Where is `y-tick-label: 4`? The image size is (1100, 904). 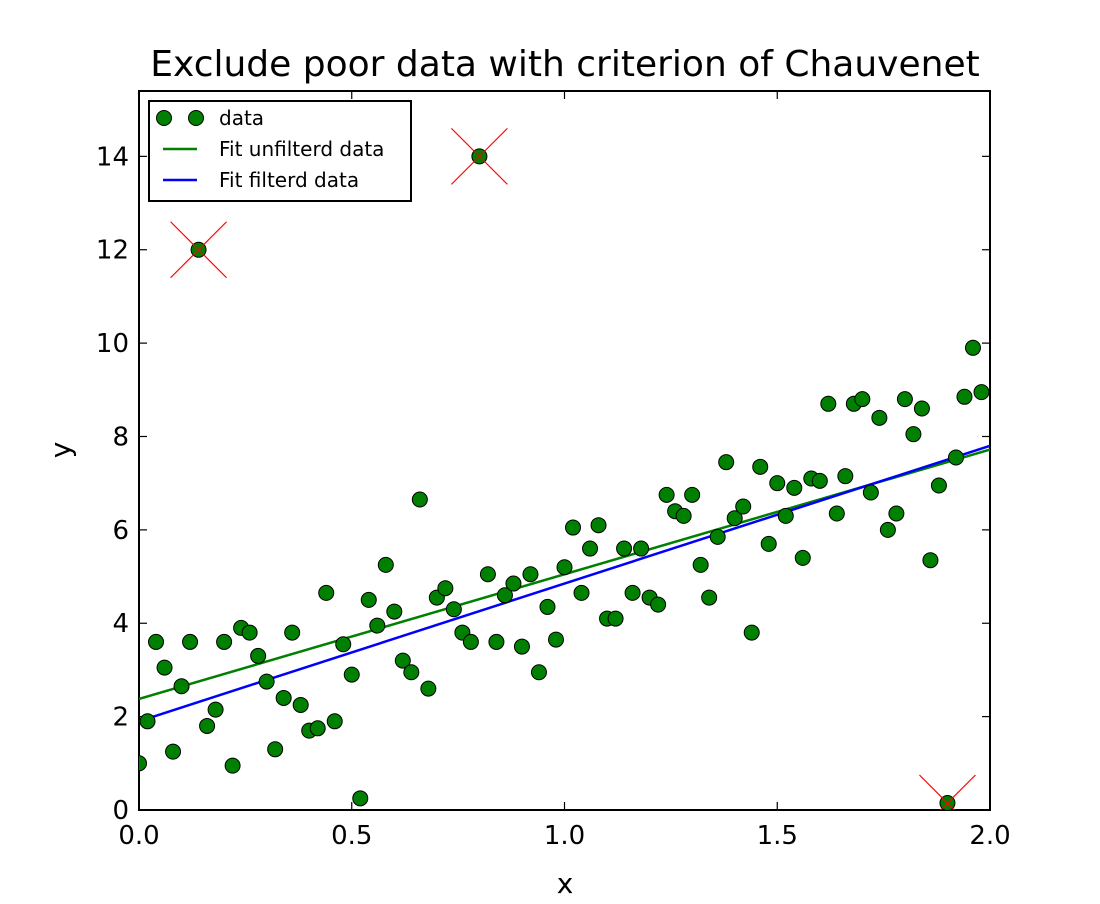
y-tick-label: 4 is located at coordinates (120, 624).